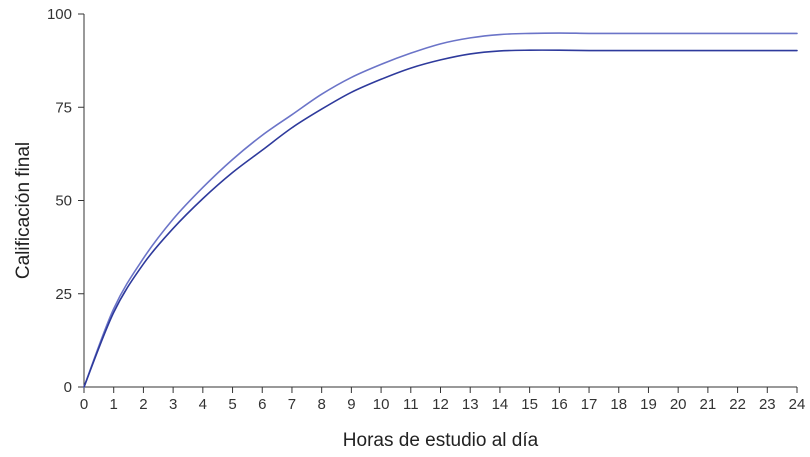 This screenshot has width=810, height=457. I want to click on x-tick-label: 16, so click(559, 404).